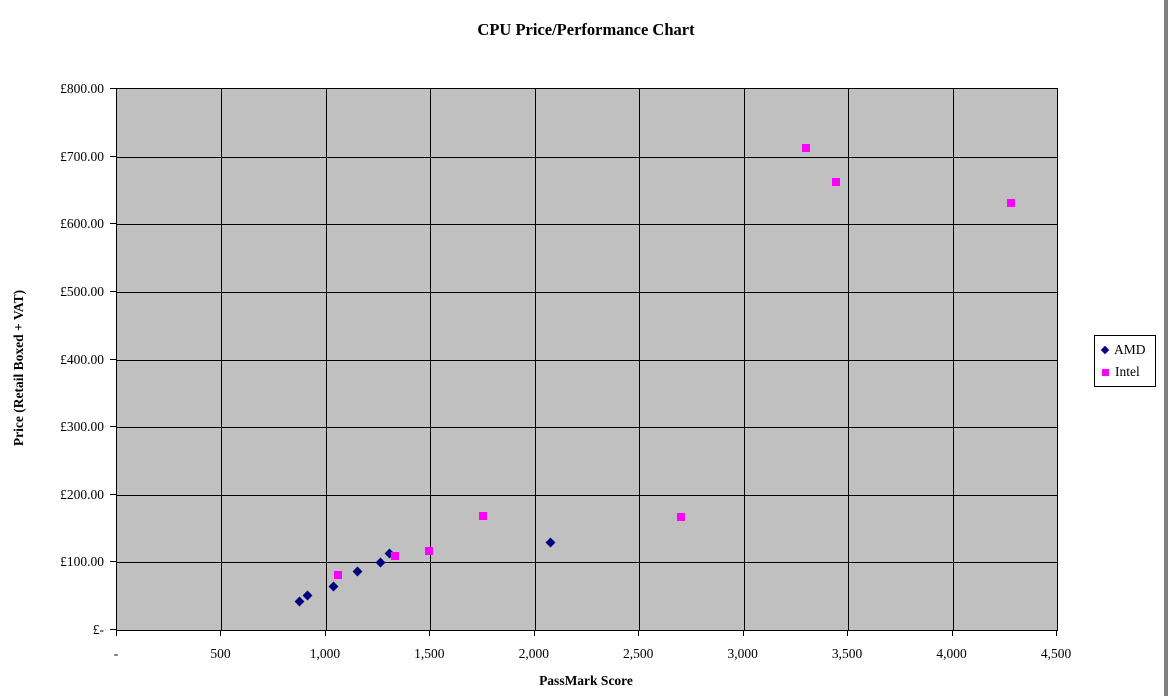 The height and width of the screenshot is (696, 1169). What do you see at coordinates (82, 359) in the screenshot?
I see `y-tick-label: £400.00` at bounding box center [82, 359].